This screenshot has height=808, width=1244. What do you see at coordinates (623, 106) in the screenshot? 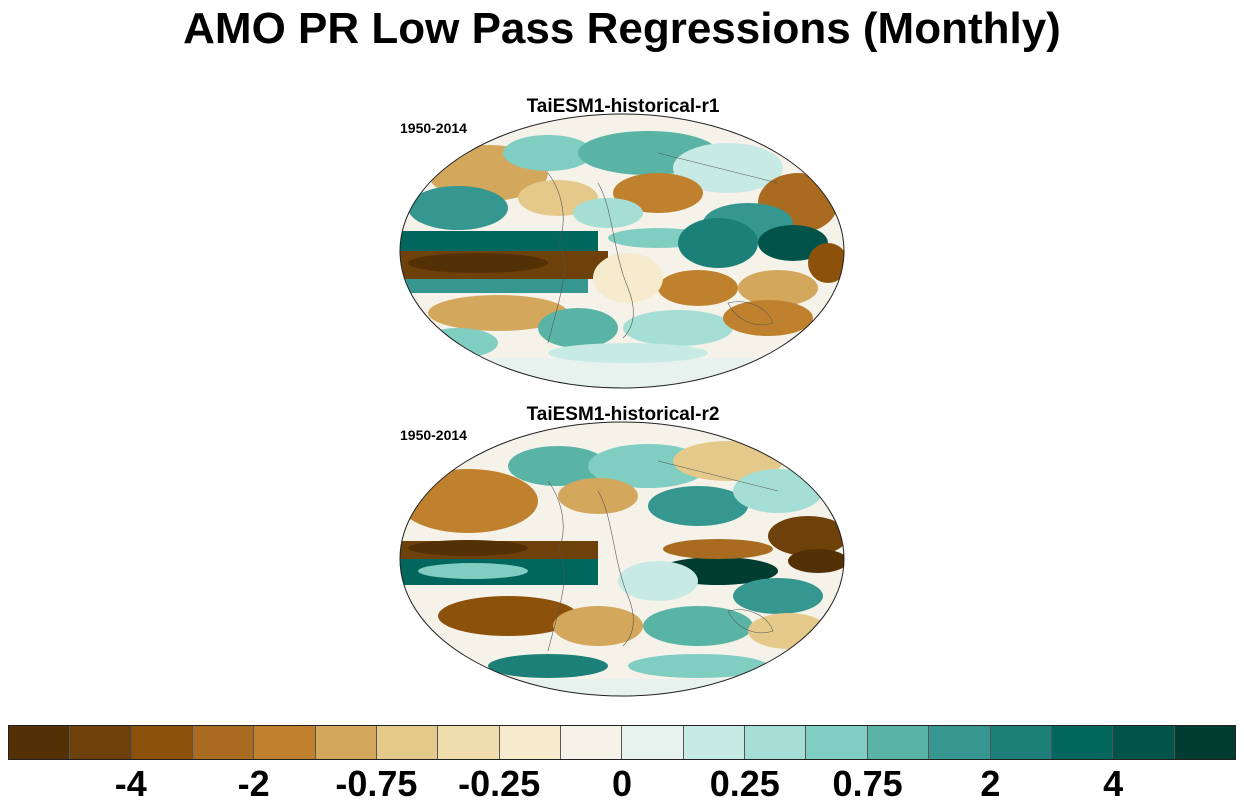
I see `panel-1-title: TaiESM1-historical-r1` at bounding box center [623, 106].